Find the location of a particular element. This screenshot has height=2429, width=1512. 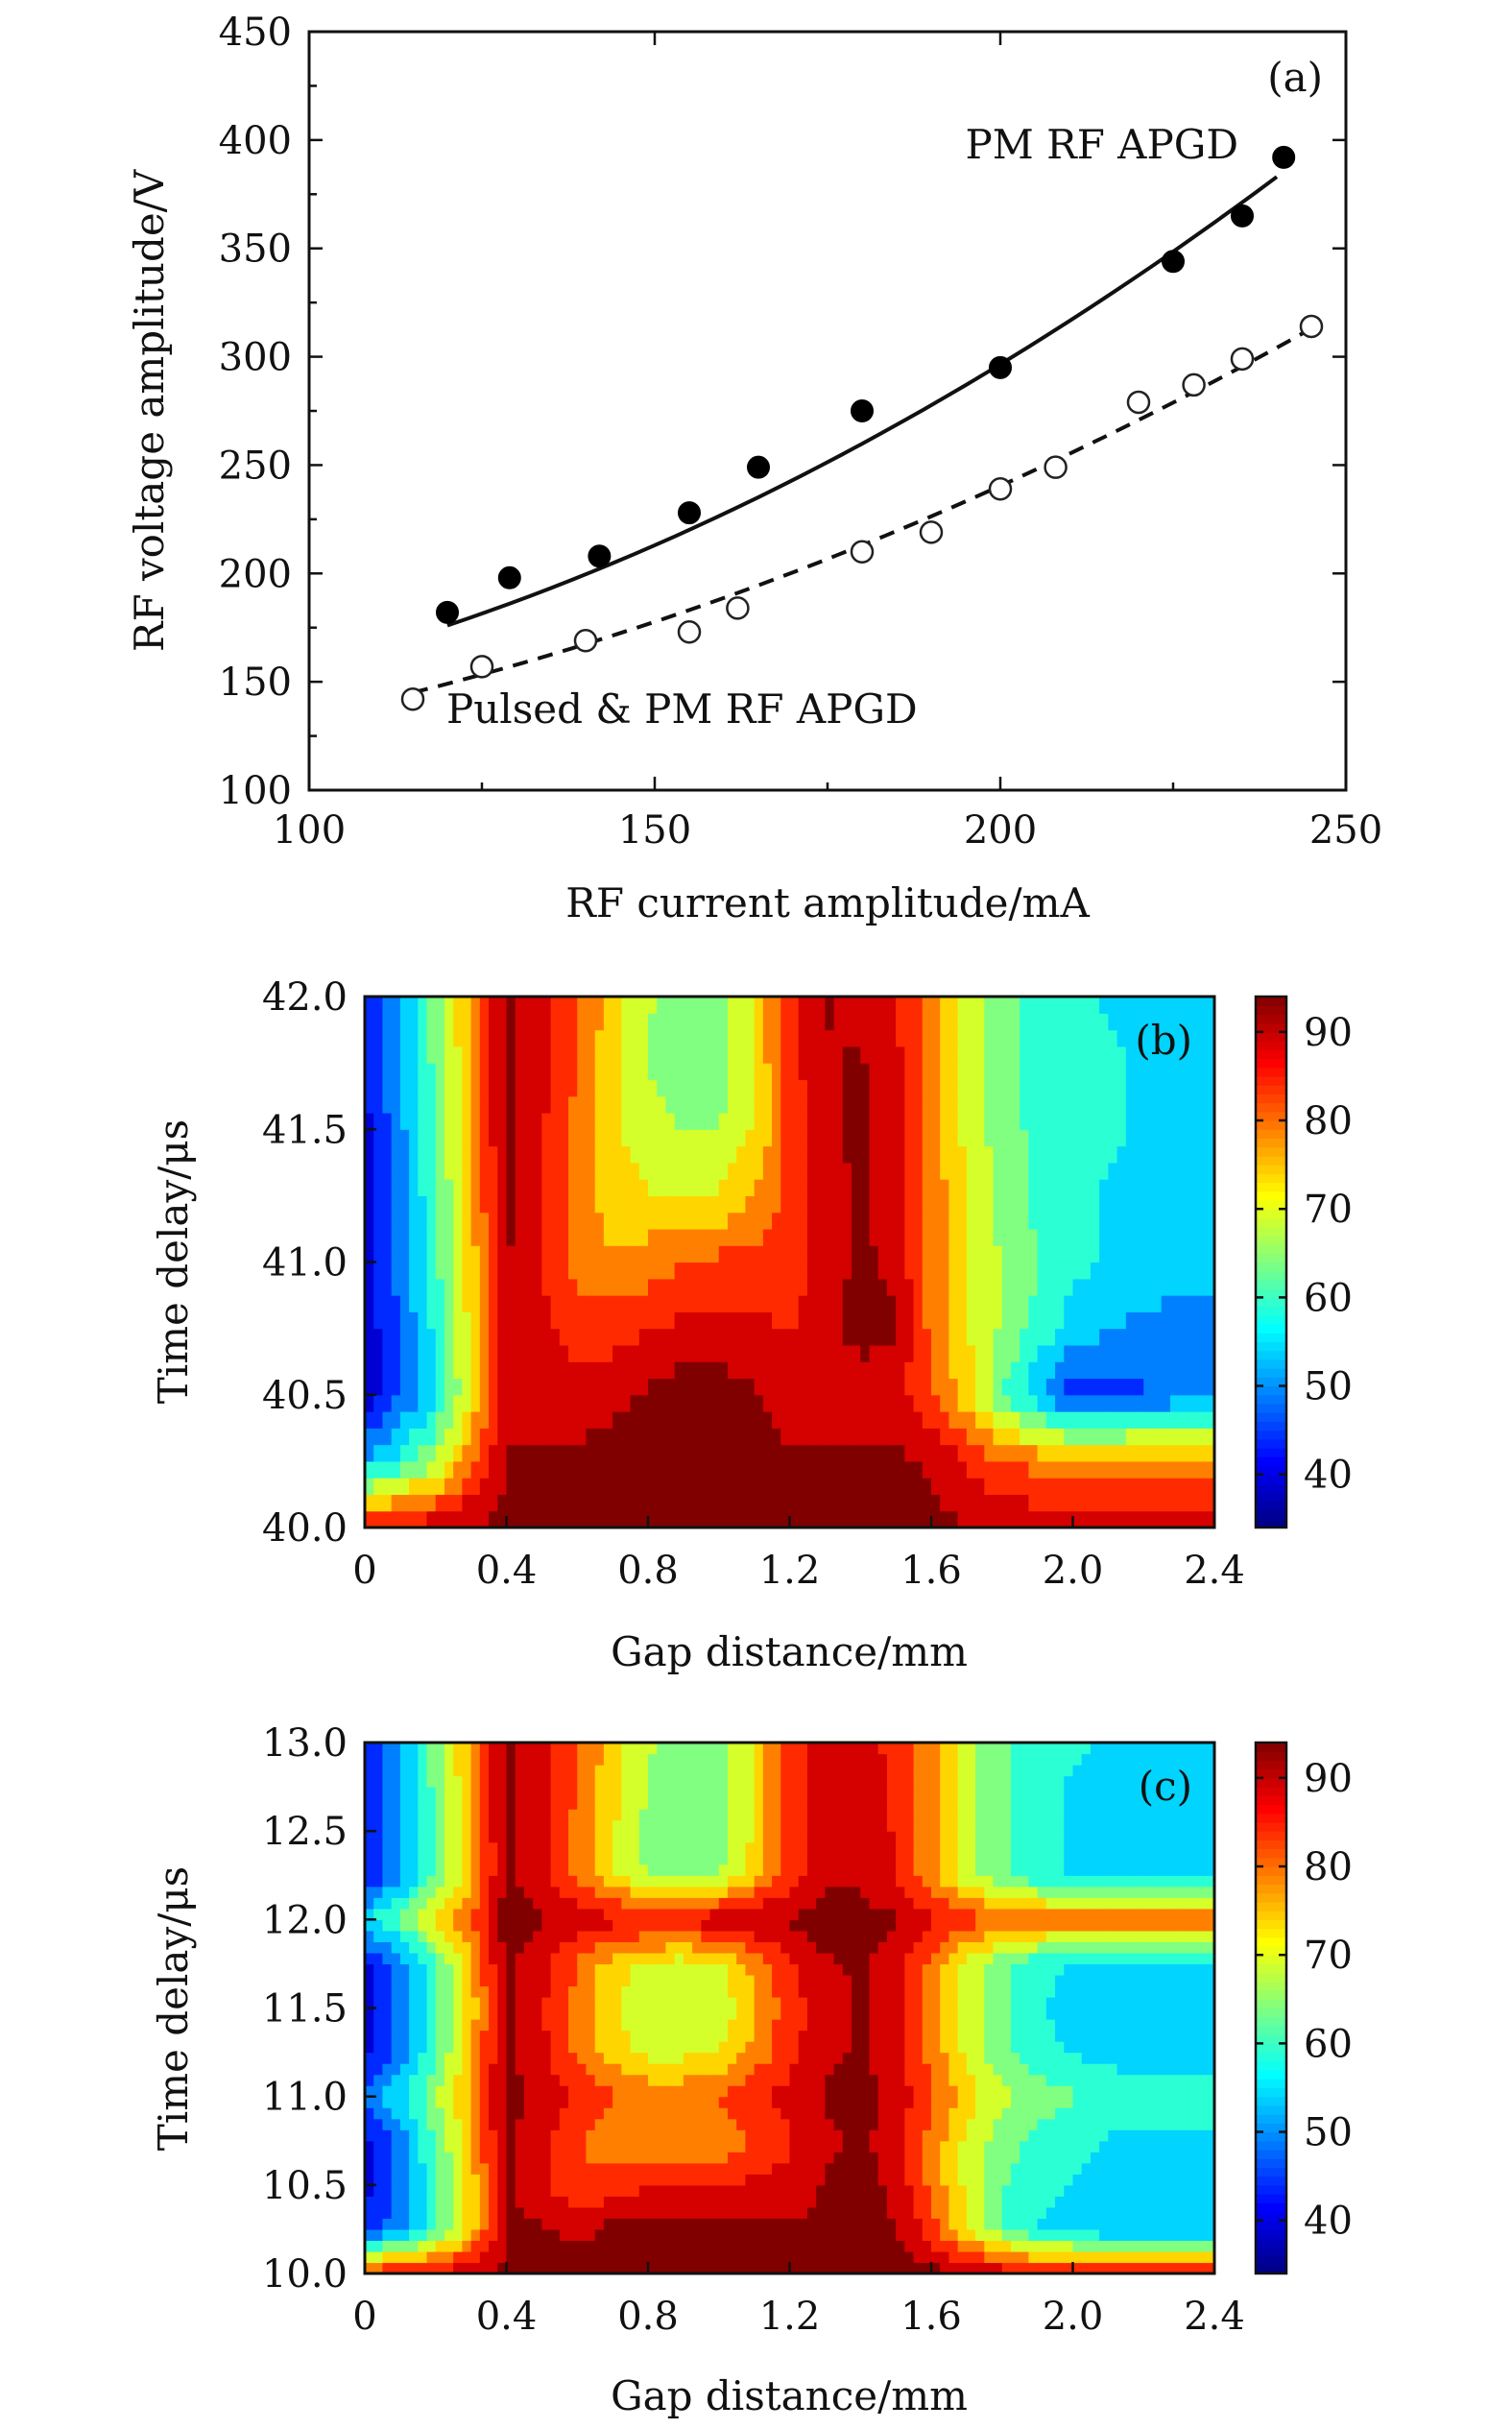

series-label-pm-rf-apgd: PM RF APGD is located at coordinates (1101, 144).